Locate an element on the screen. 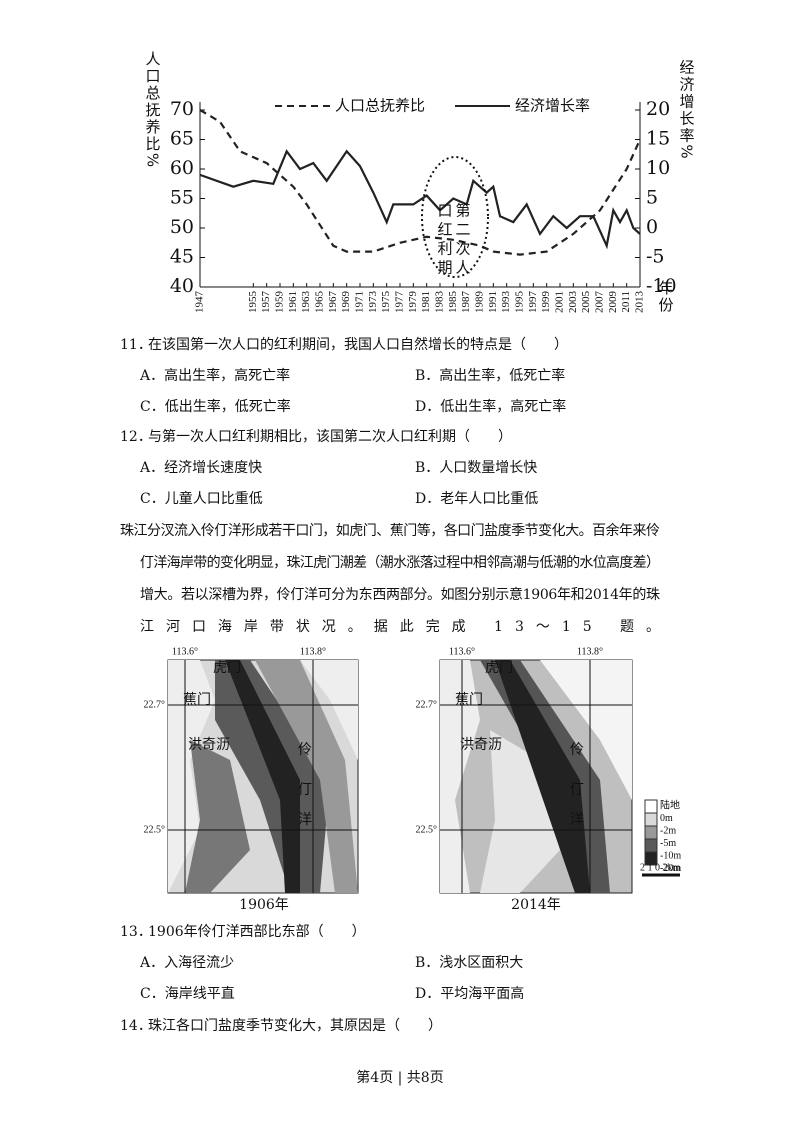  question-text: 在该国第一次人口的红利期间，我国人口自然增长的特点是（ ） is located at coordinates (358, 344).